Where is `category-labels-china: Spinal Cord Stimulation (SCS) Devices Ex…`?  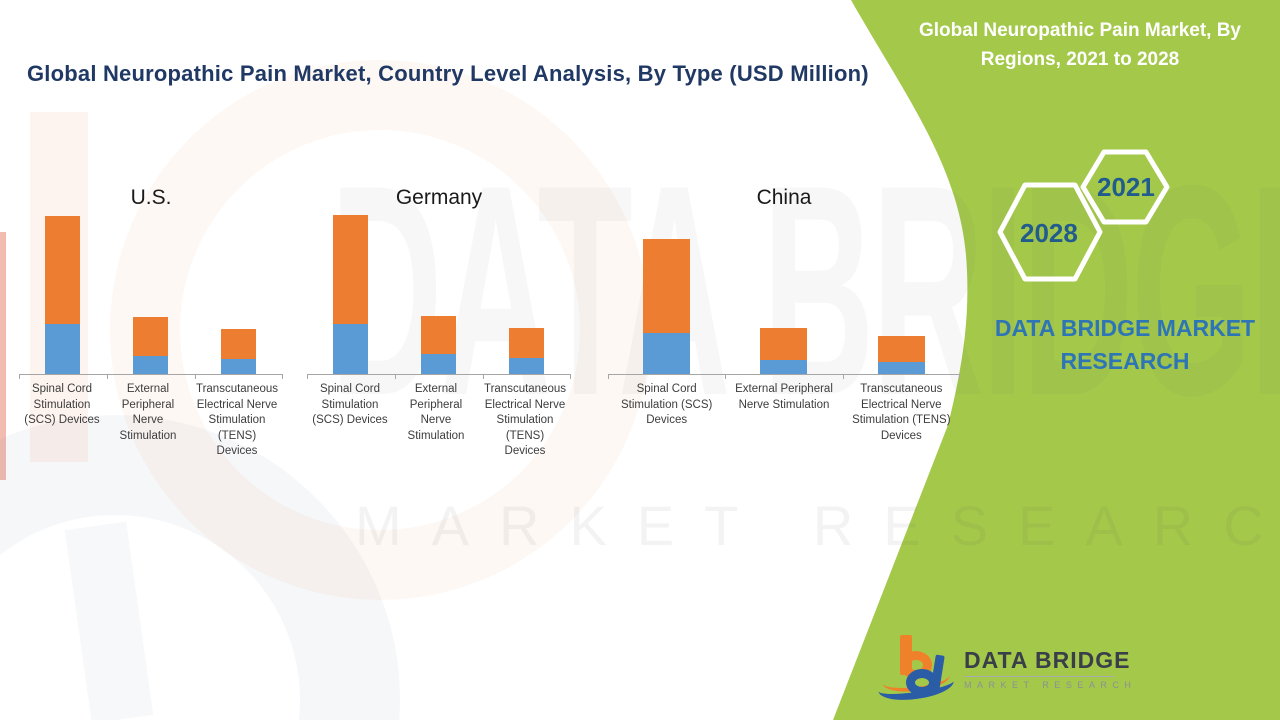 category-labels-china: Spinal Cord Stimulation (SCS) Devices Ex… is located at coordinates (784, 413).